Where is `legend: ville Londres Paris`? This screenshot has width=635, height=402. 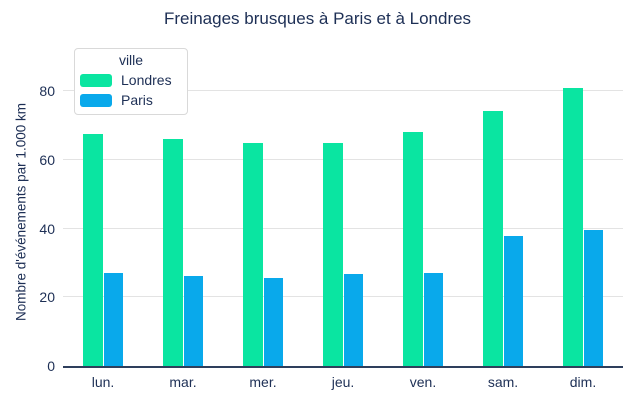 legend: ville Londres Paris is located at coordinates (131, 81).